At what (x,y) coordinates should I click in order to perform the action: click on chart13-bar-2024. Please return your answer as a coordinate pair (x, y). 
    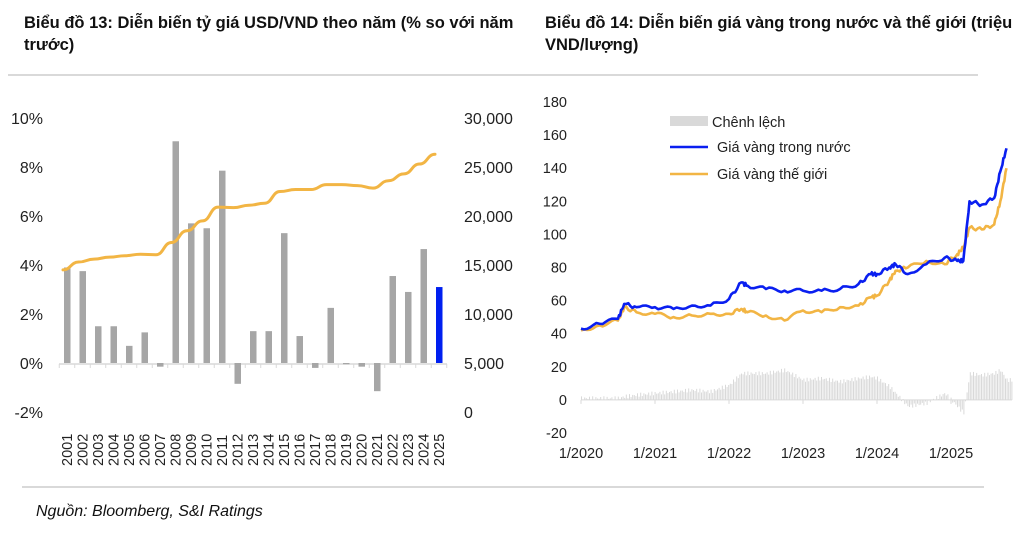
    Looking at the image, I should click on (423, 306).